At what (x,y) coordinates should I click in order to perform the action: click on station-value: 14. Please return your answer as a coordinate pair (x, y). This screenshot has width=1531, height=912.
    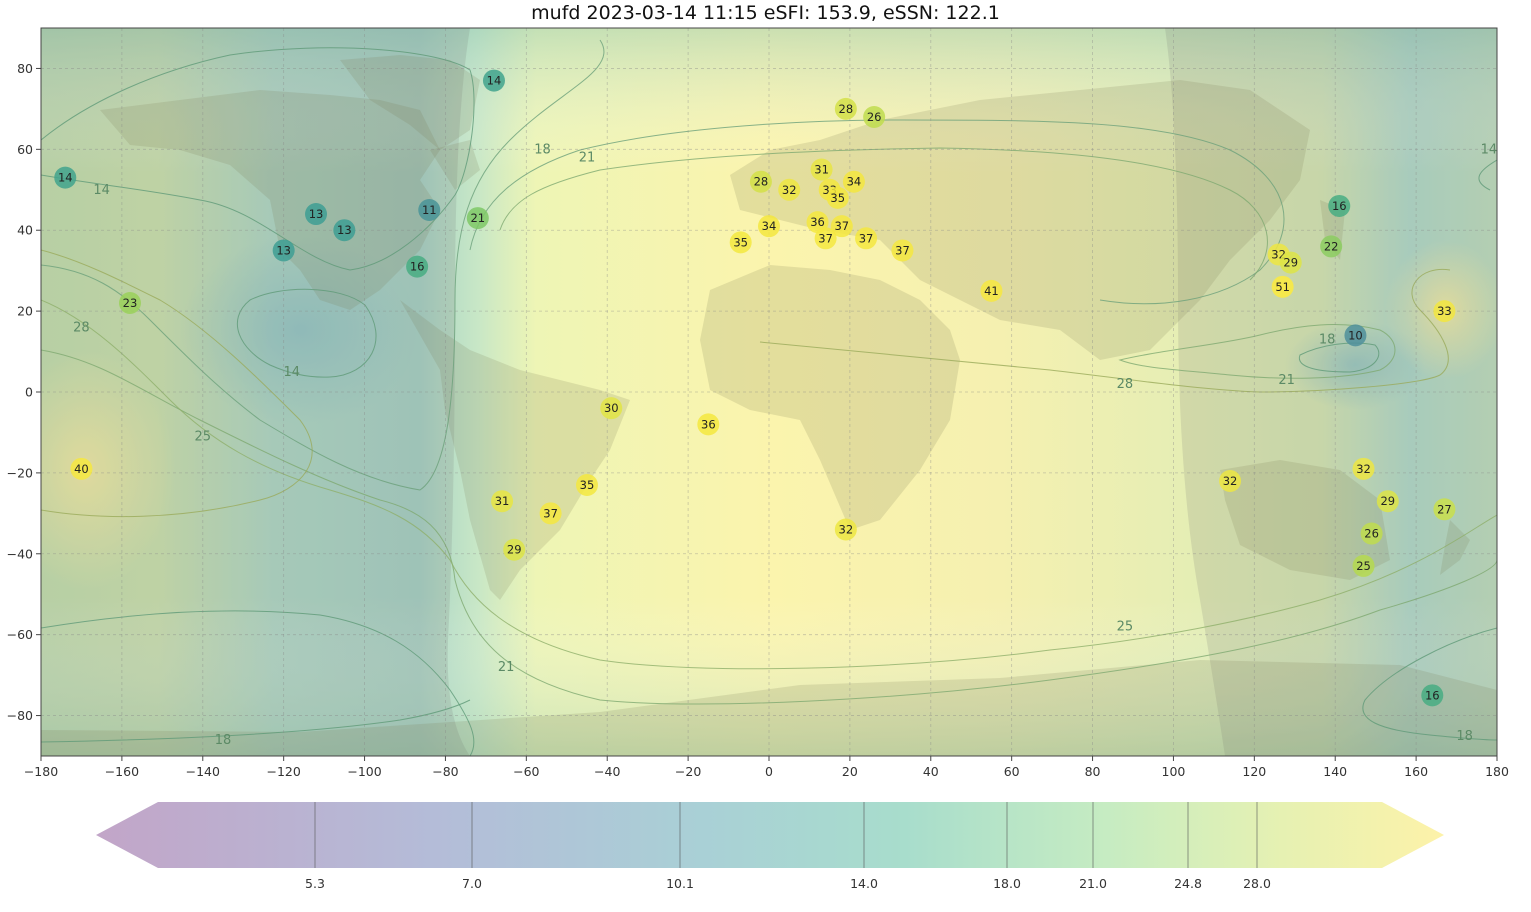
    Looking at the image, I should click on (65, 178).